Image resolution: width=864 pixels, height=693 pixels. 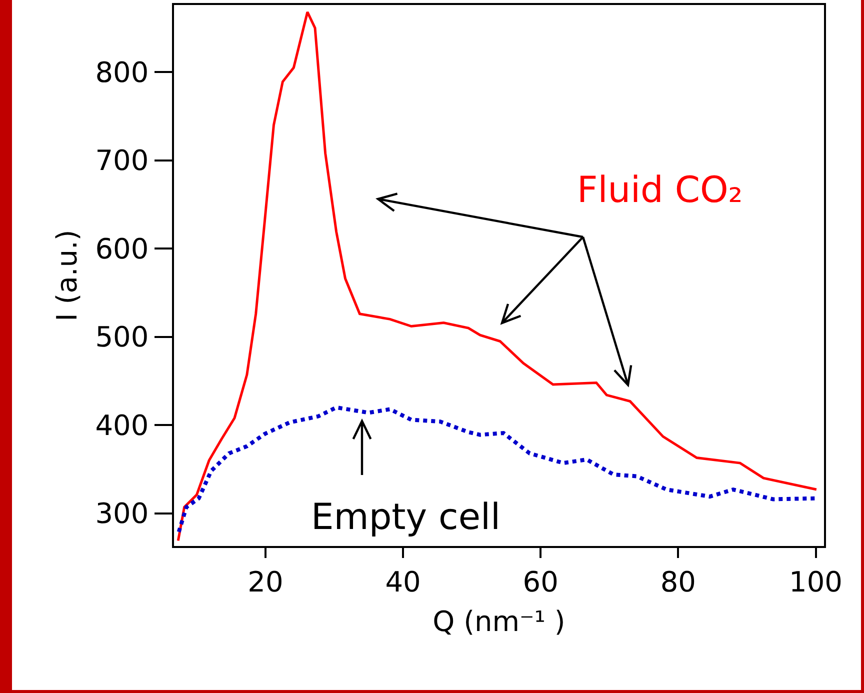 I want to click on series-label: Empty cell, so click(x=405, y=517).